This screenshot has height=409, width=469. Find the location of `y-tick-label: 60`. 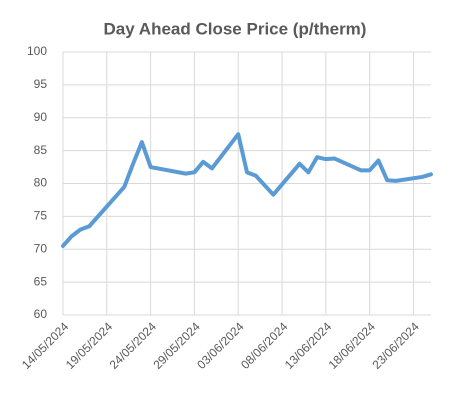

y-tick-label: 60 is located at coordinates (41, 314).